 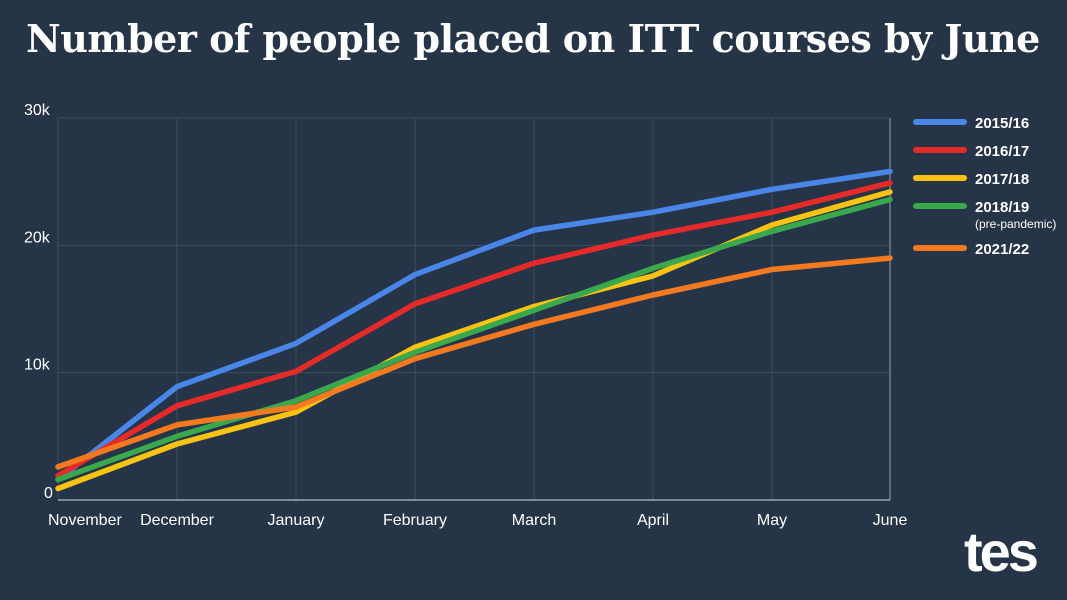 What do you see at coordinates (48, 493) in the screenshot?
I see `y-tick-label: 0` at bounding box center [48, 493].